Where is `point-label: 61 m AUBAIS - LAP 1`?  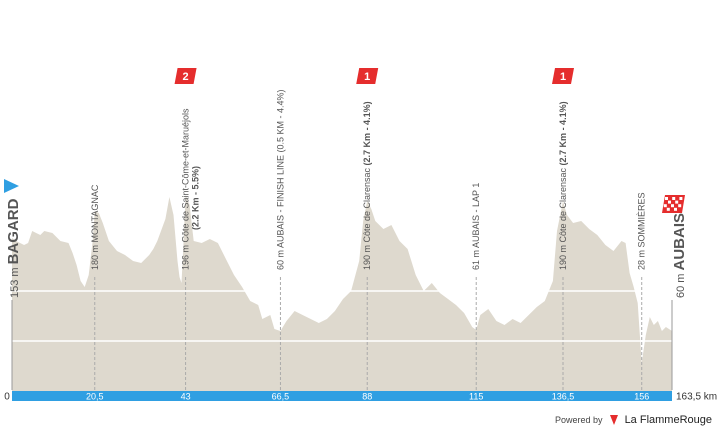 point-label: 61 m AUBAIS - LAP 1 is located at coordinates (476, 226).